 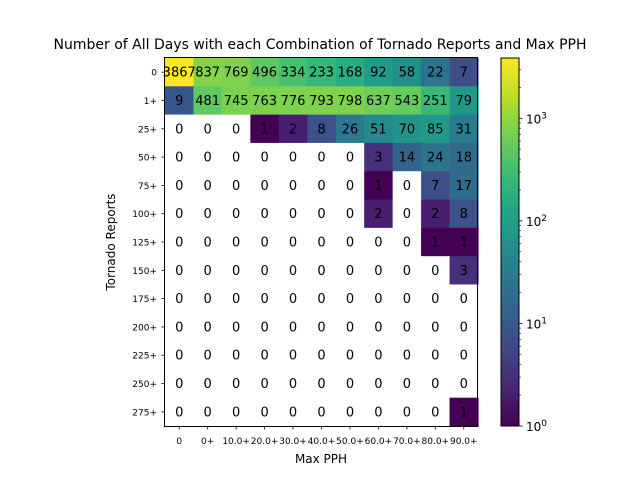 I want to click on x-tick-label: 40.0+, so click(x=322, y=442).